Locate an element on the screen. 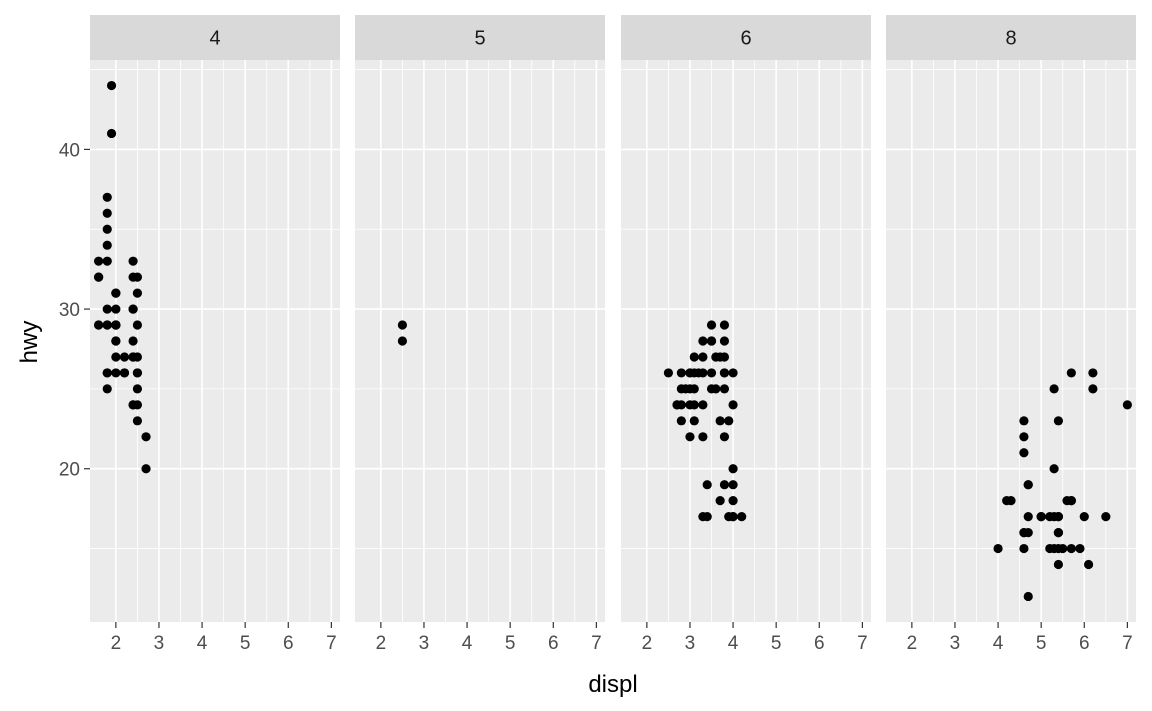 The width and height of the screenshot is (1152, 711). facet-strip-label: 5 is located at coordinates (479, 39).